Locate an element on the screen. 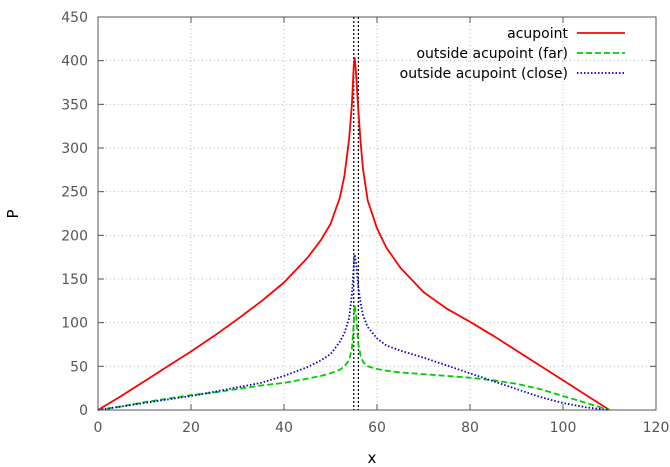 The height and width of the screenshot is (467, 670). x-tick-label: 120 is located at coordinates (656, 428).